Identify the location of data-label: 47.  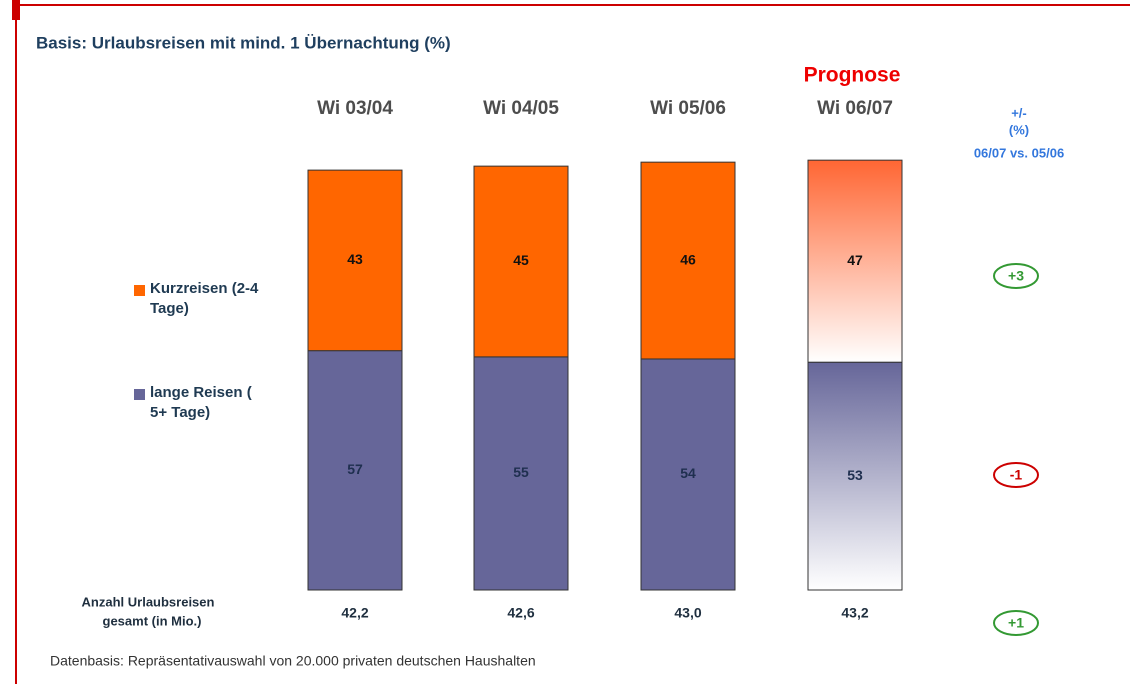
(855, 260).